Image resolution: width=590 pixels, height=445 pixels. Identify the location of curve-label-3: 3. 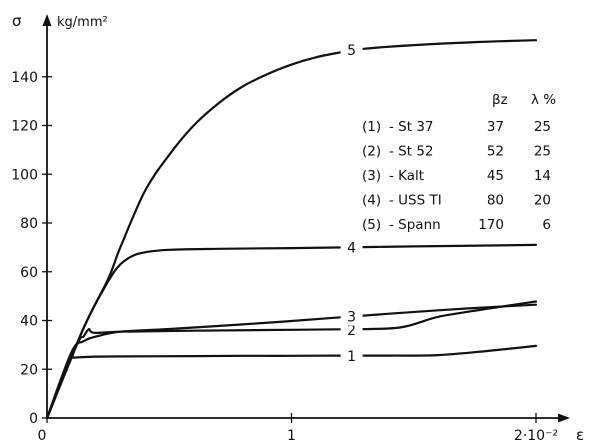
(351, 318).